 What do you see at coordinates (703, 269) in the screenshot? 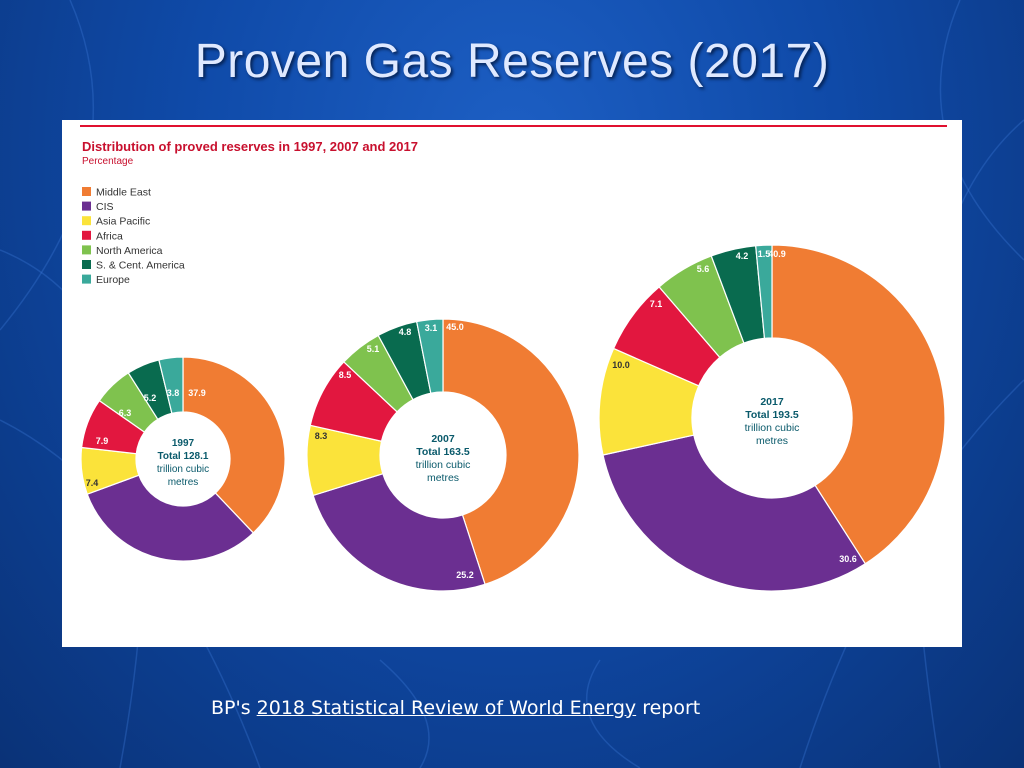
I see `data-label-2017-north-america: 5.6` at bounding box center [703, 269].